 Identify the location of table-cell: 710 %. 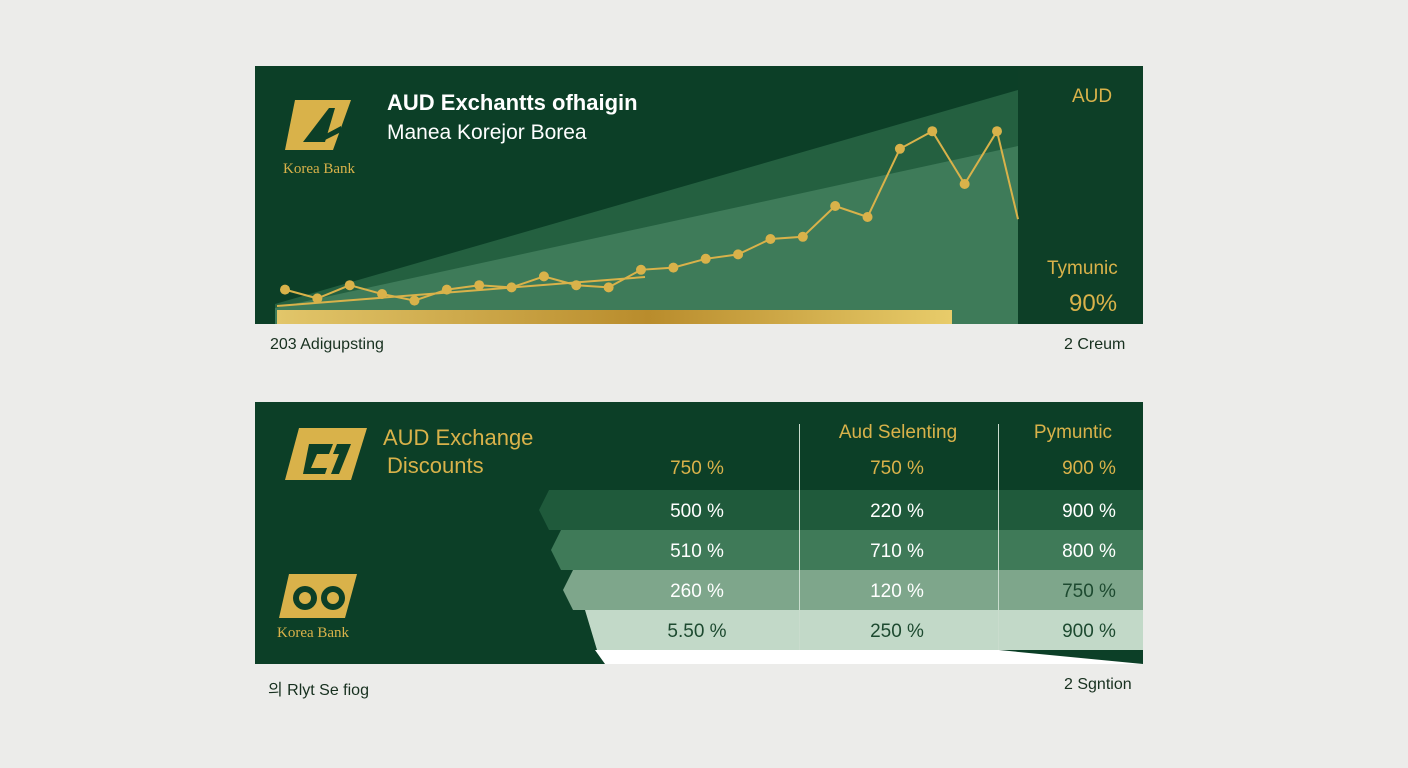
(897, 551).